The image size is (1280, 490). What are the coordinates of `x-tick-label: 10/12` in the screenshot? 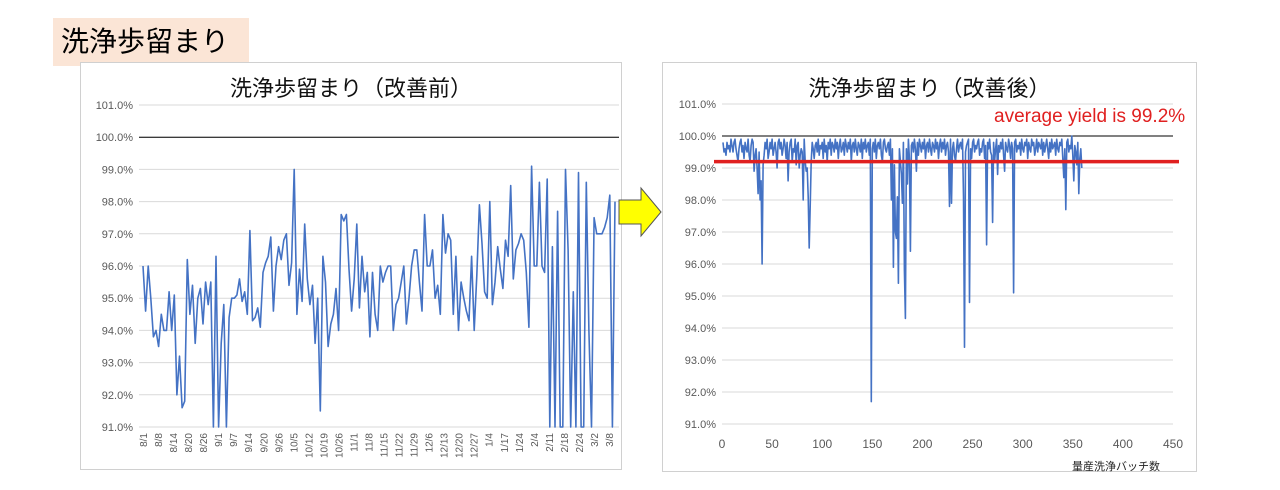 It's located at (309, 445).